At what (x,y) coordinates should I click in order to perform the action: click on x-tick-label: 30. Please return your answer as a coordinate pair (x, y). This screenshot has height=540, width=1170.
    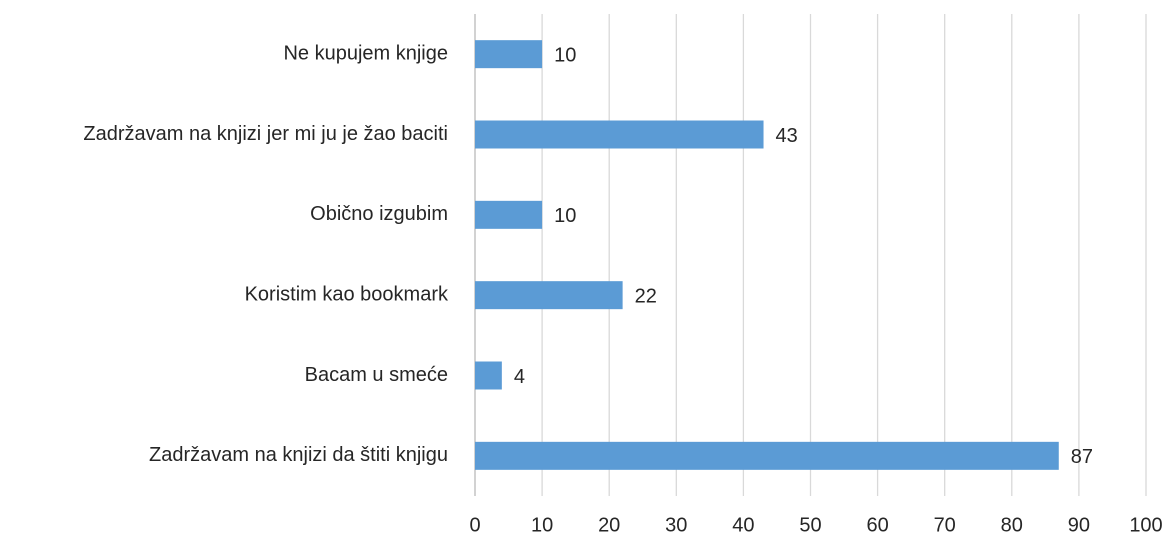
    Looking at the image, I should click on (676, 525).